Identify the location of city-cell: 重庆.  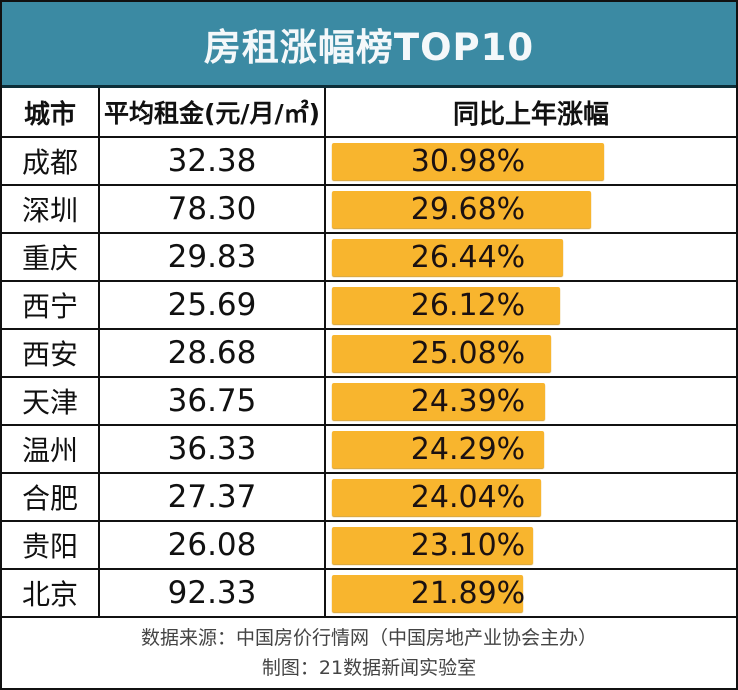
(51, 257).